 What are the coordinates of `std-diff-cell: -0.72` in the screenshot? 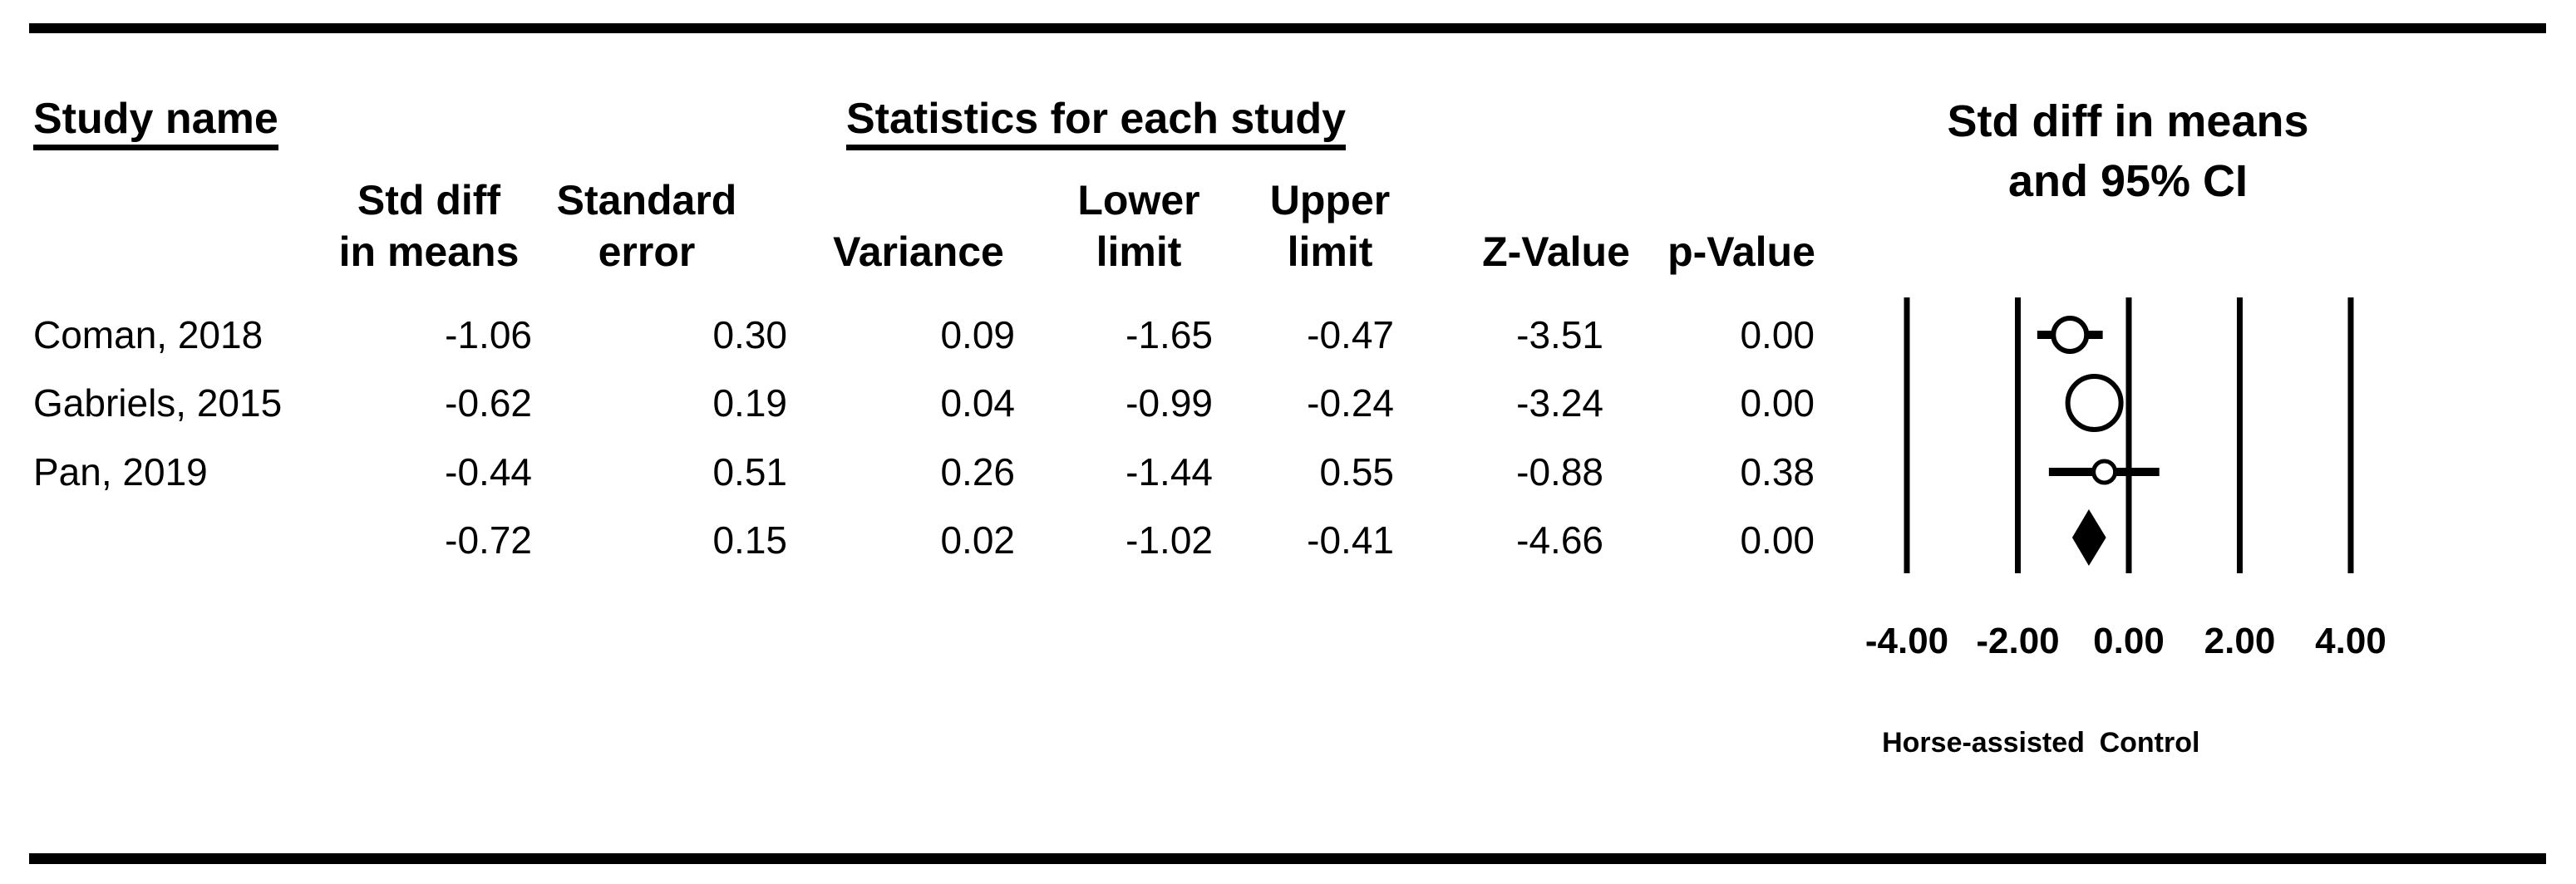 It's located at (488, 540).